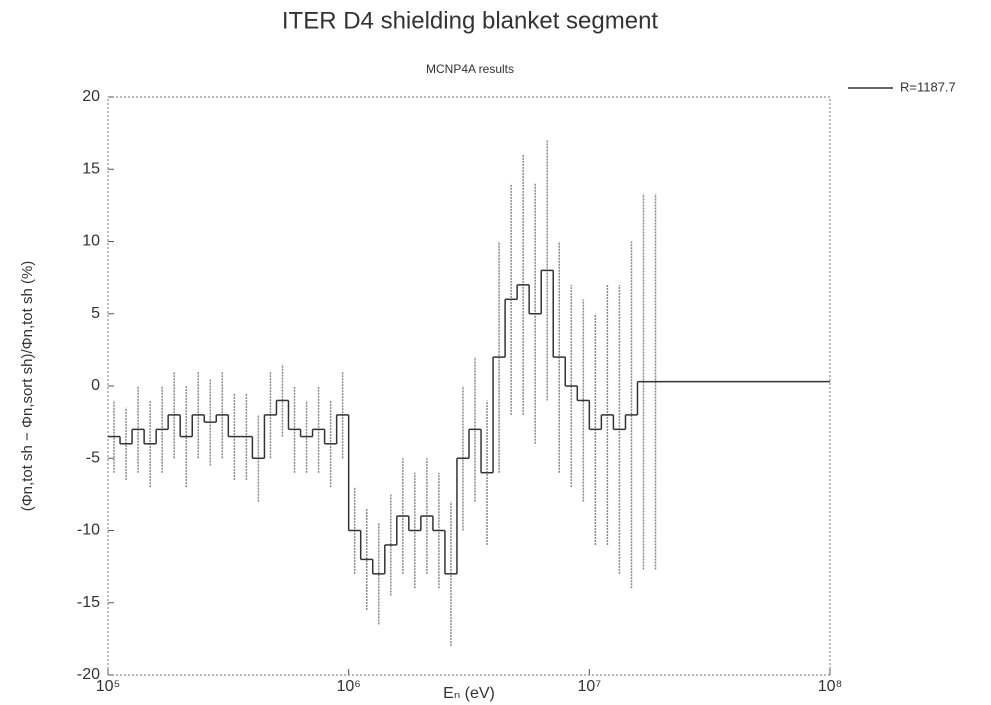  Describe the element at coordinates (95, 385) in the screenshot. I see `y-tick-label: 0` at that location.